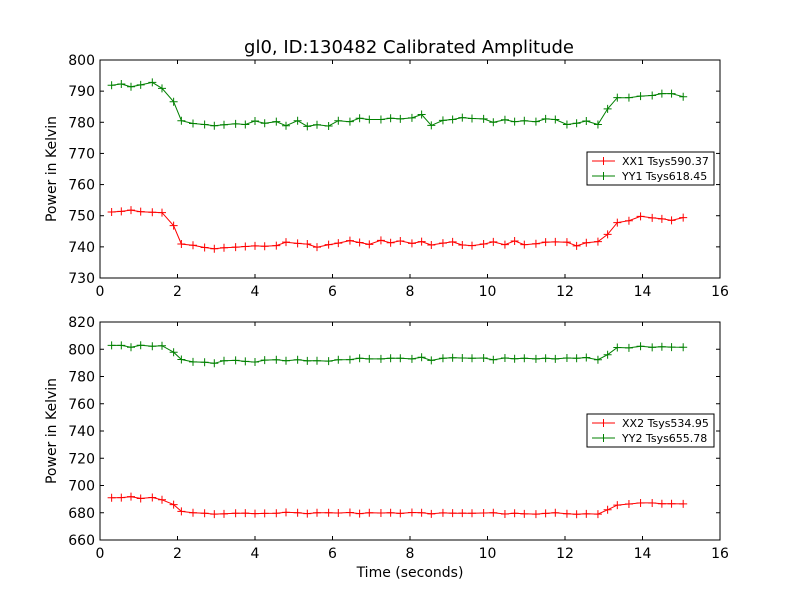 Image resolution: width=800 pixels, height=600 pixels. Describe the element at coordinates (410, 573) in the screenshot. I see `x-axis-label: Time (seconds)` at that location.